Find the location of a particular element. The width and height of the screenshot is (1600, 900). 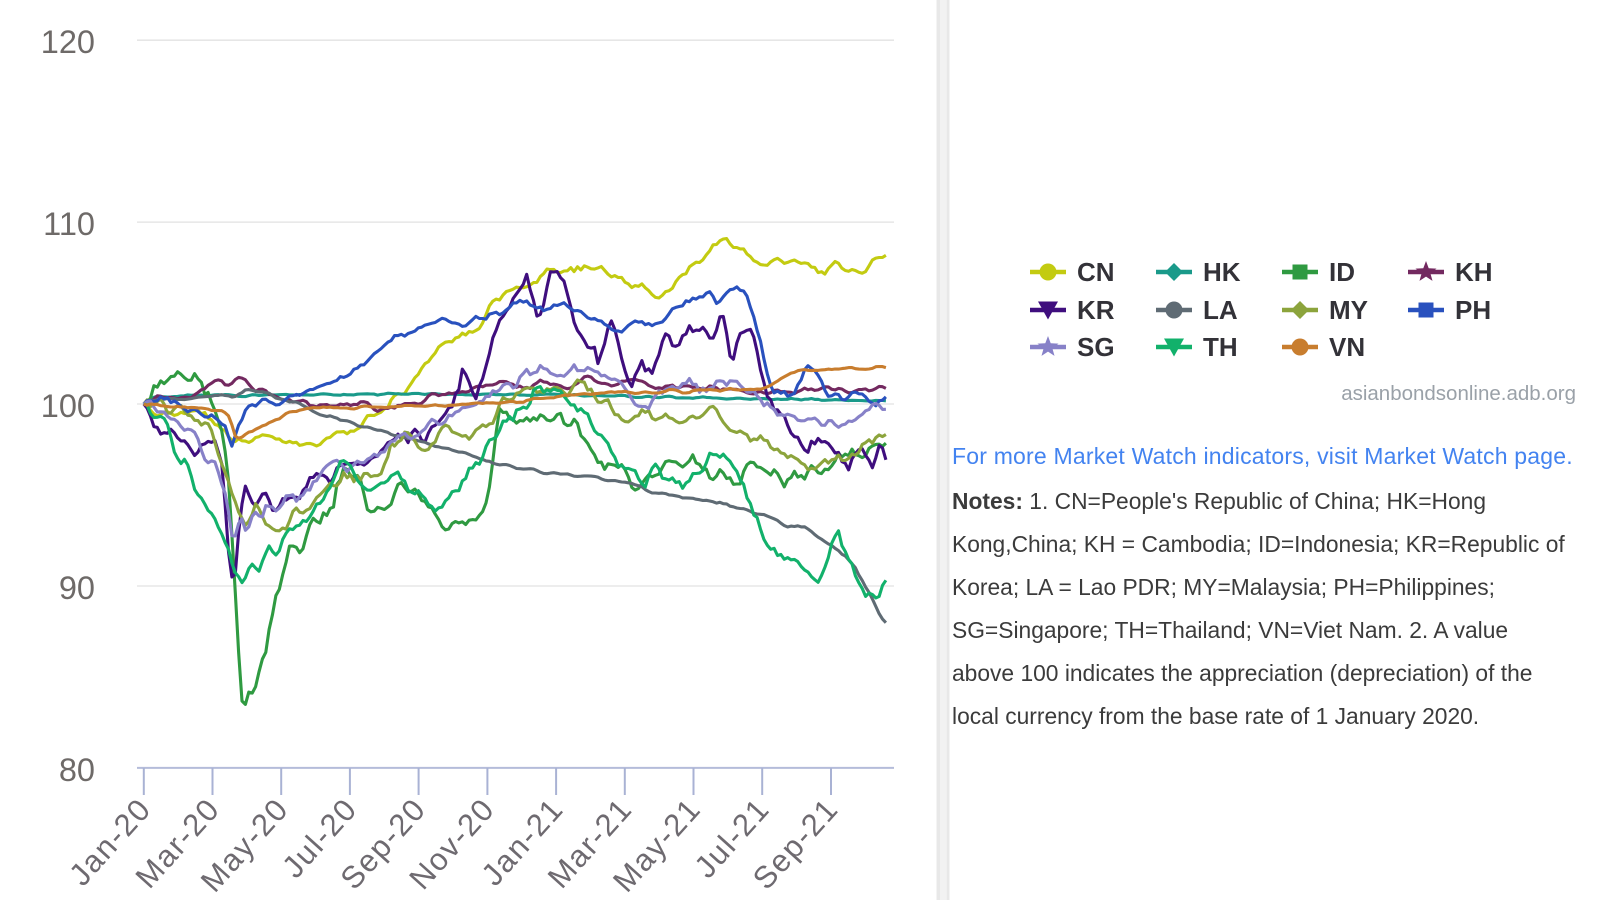

svg-text: MY is located at coordinates (1348, 310).